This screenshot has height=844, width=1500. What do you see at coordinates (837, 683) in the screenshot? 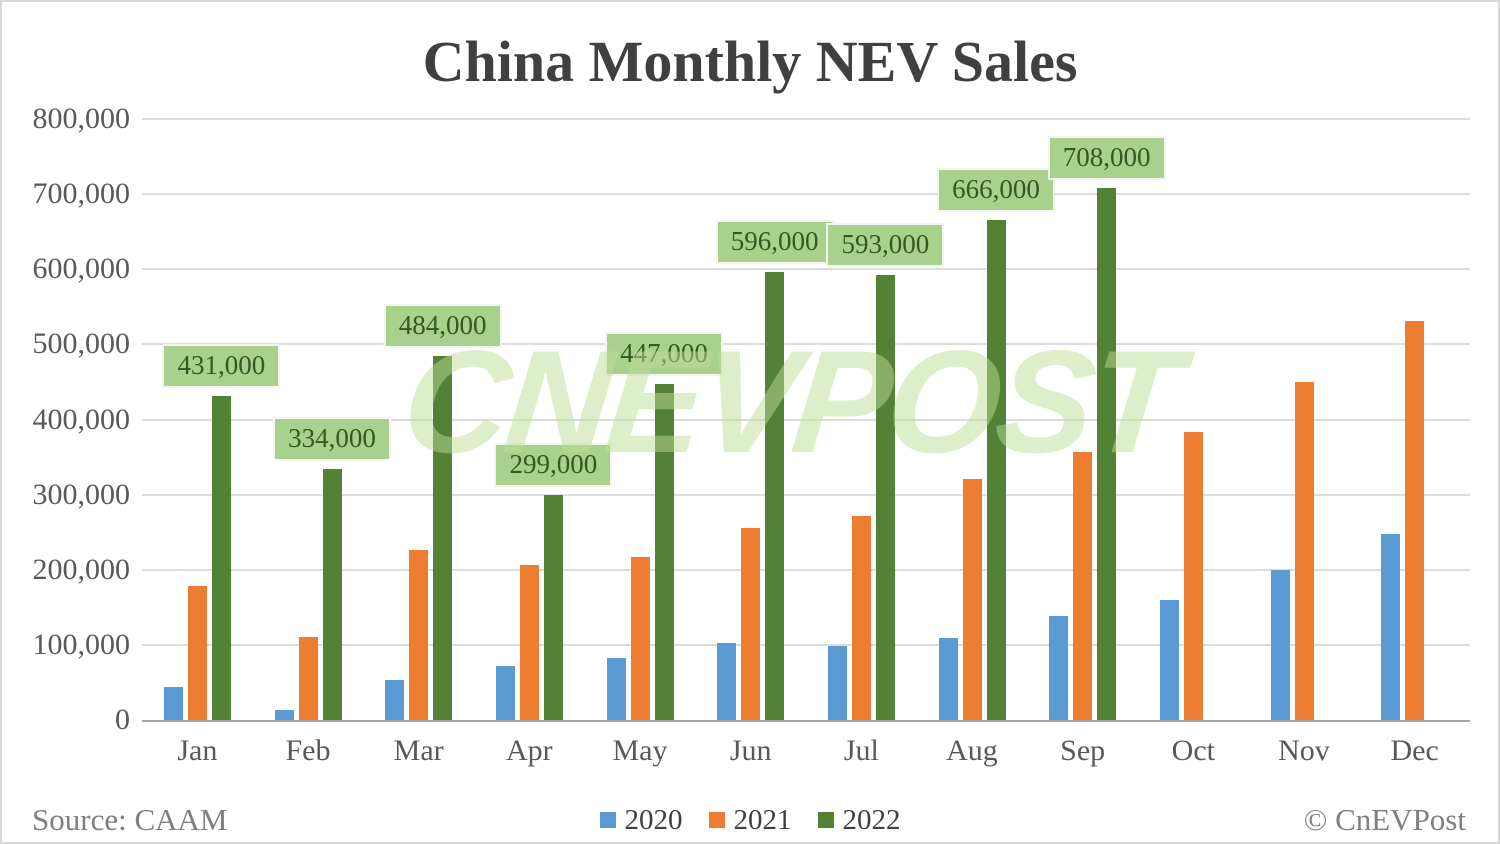
I see `bar-2020-jul` at bounding box center [837, 683].